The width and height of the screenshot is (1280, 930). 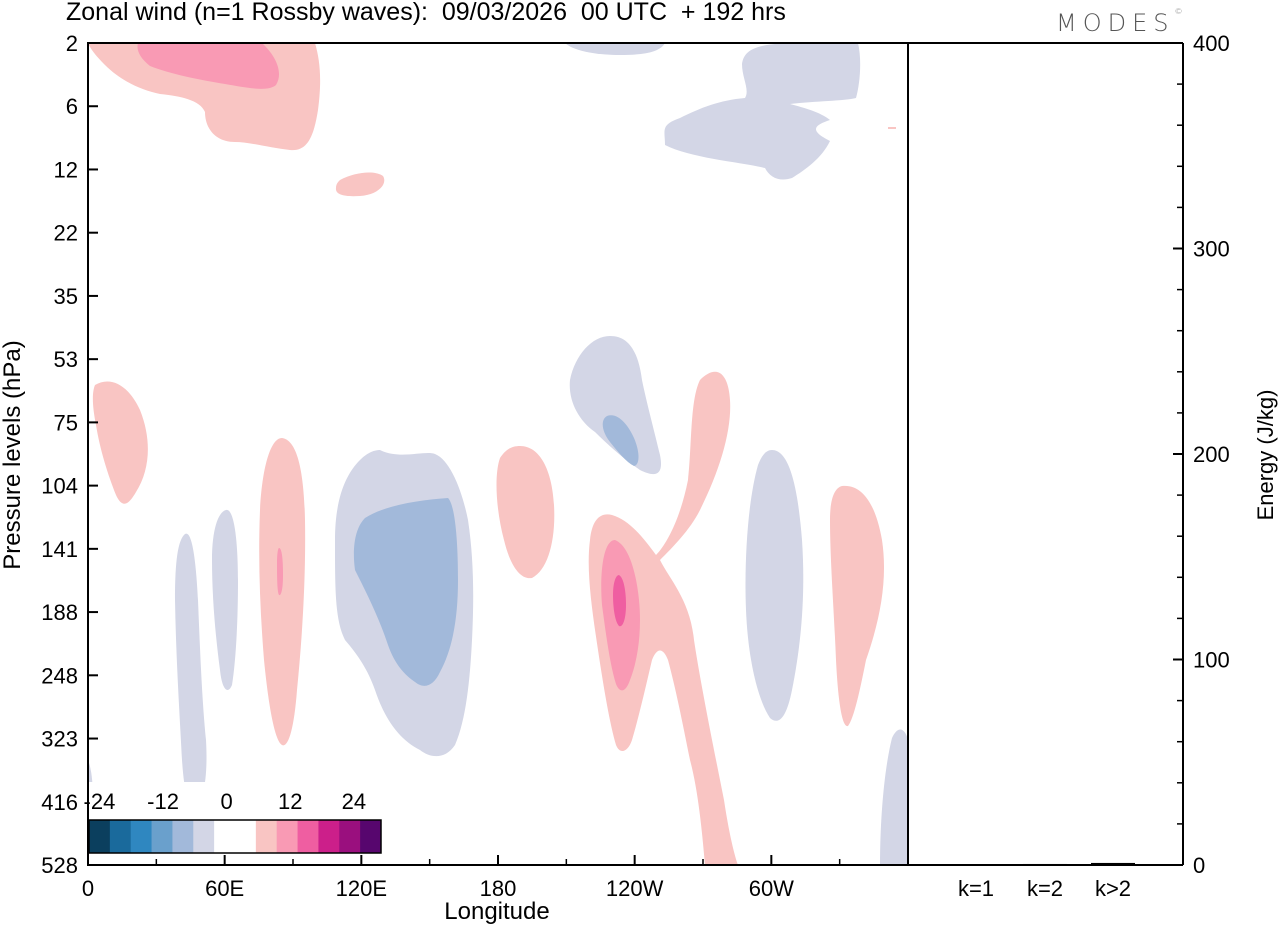 What do you see at coordinates (208, 66) in the screenshot?
I see `contour-pos2-top-left` at bounding box center [208, 66].